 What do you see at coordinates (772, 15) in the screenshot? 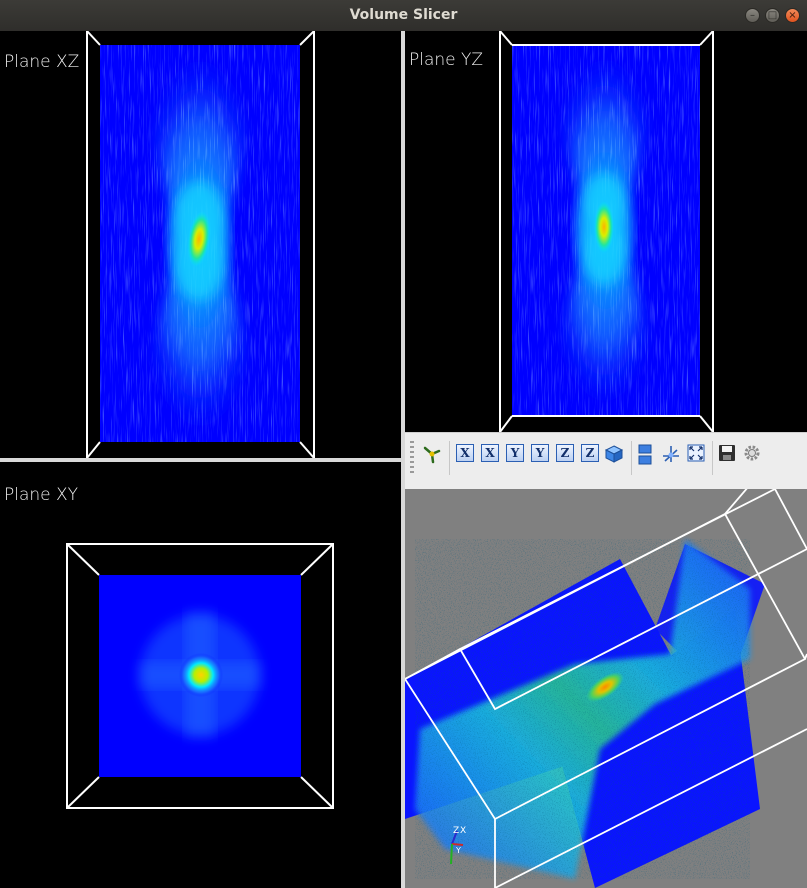
I see `maximize-button: □` at bounding box center [772, 15].